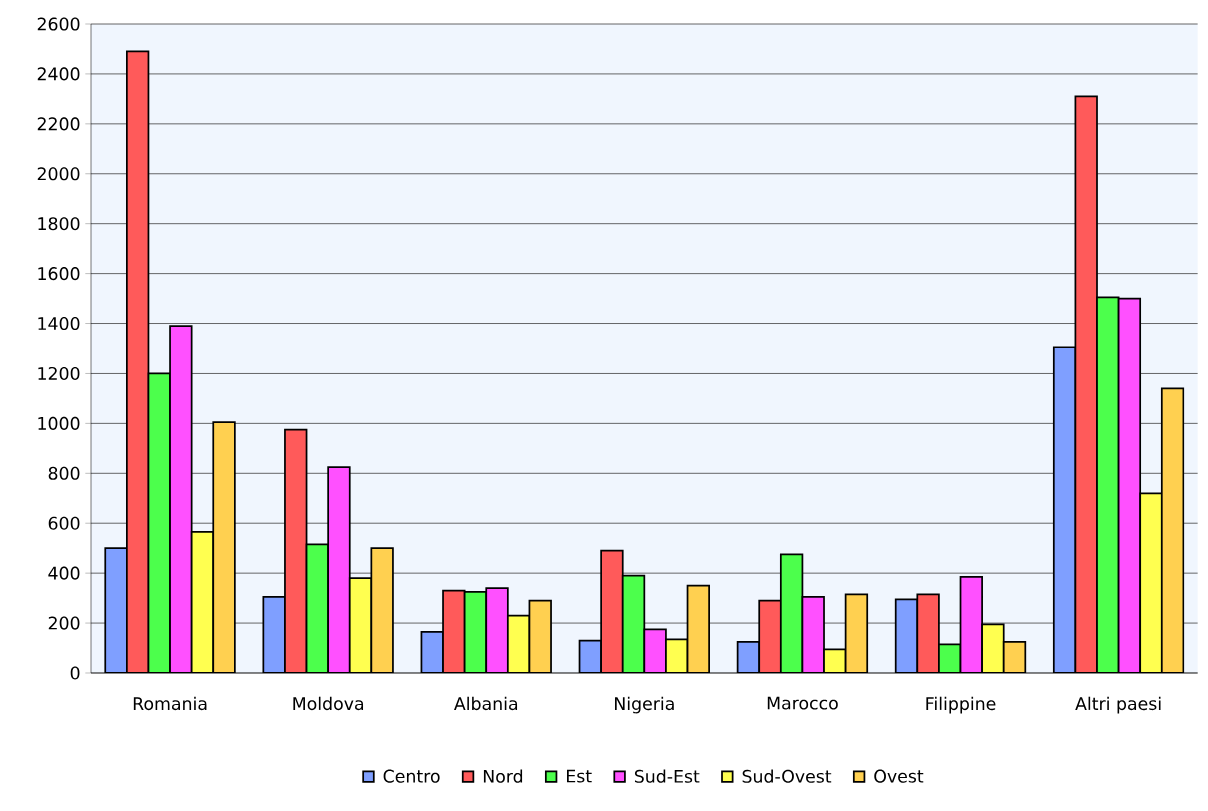  Describe the element at coordinates (1118, 705) in the screenshot. I see `x-tick-label: Altri paesi` at that location.